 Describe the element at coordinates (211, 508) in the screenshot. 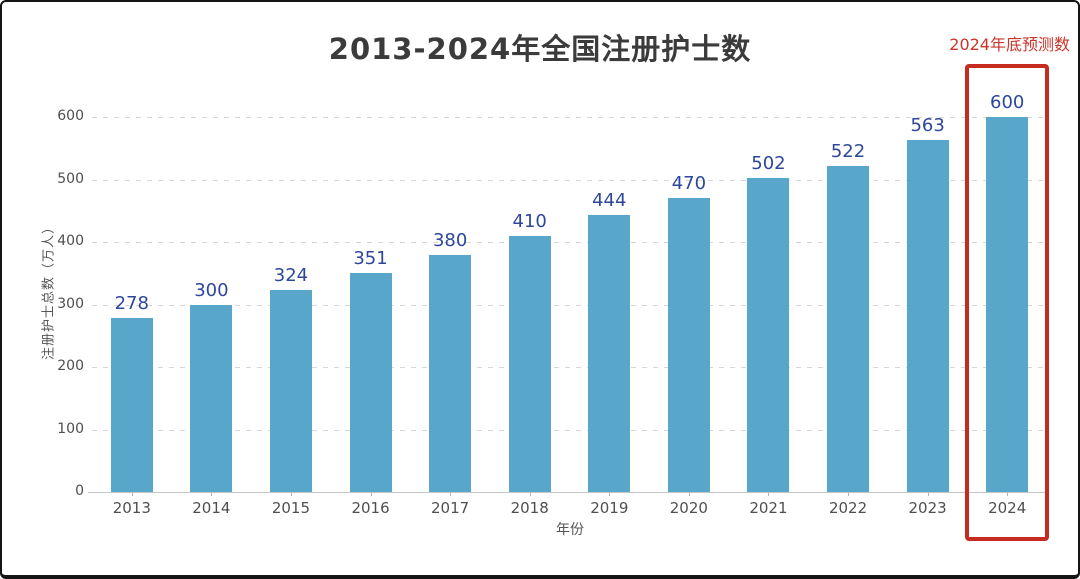

I see `x-tick-label: 2014` at that location.